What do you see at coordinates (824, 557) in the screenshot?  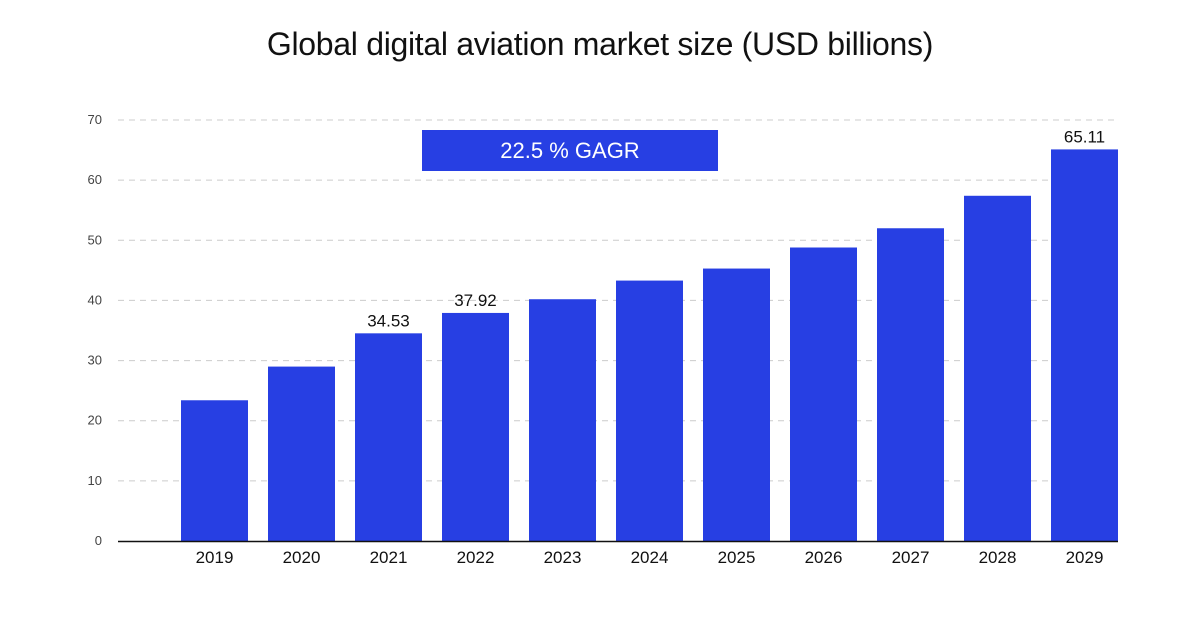 I see `x-tick-label: 2026` at bounding box center [824, 557].